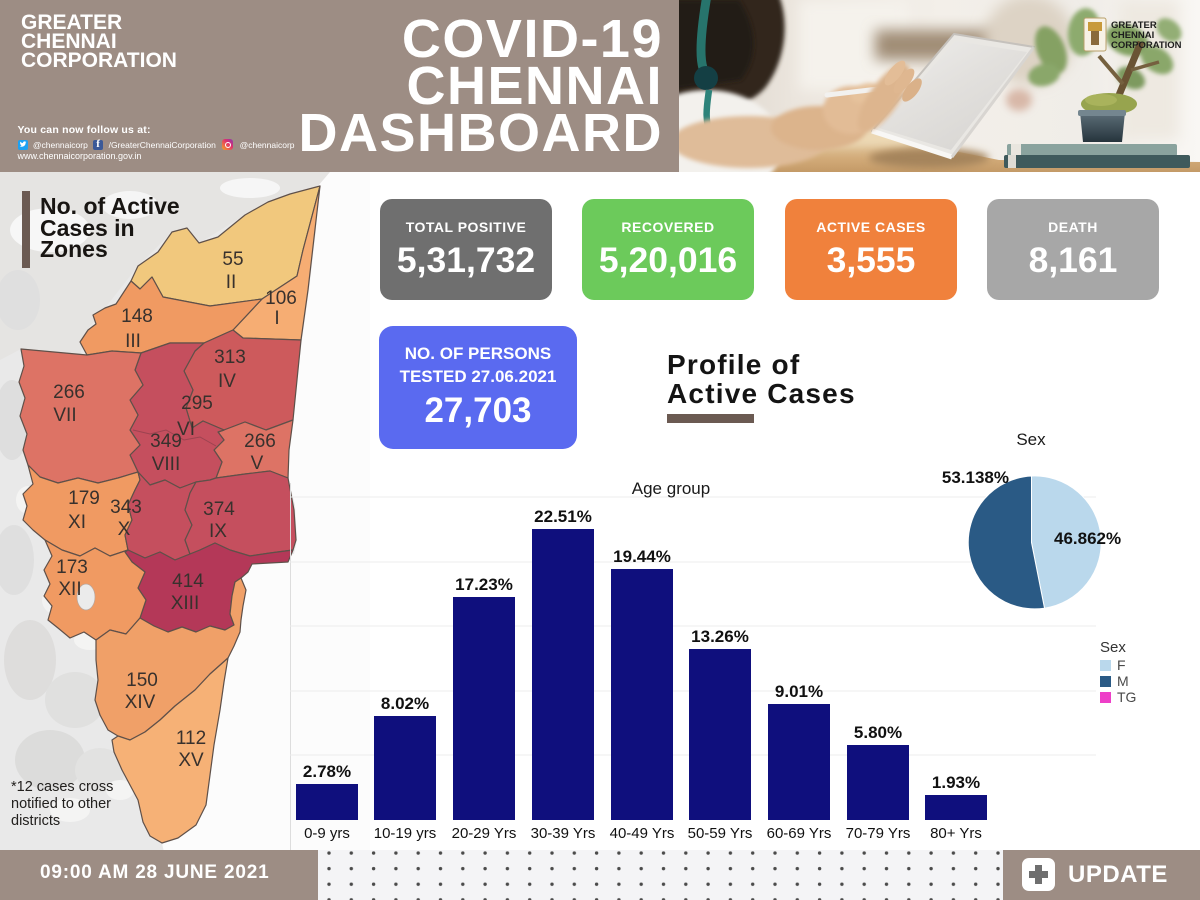 The width and height of the screenshot is (1200, 900). What do you see at coordinates (878, 732) in the screenshot?
I see `svg-text: 5.80%` at bounding box center [878, 732].